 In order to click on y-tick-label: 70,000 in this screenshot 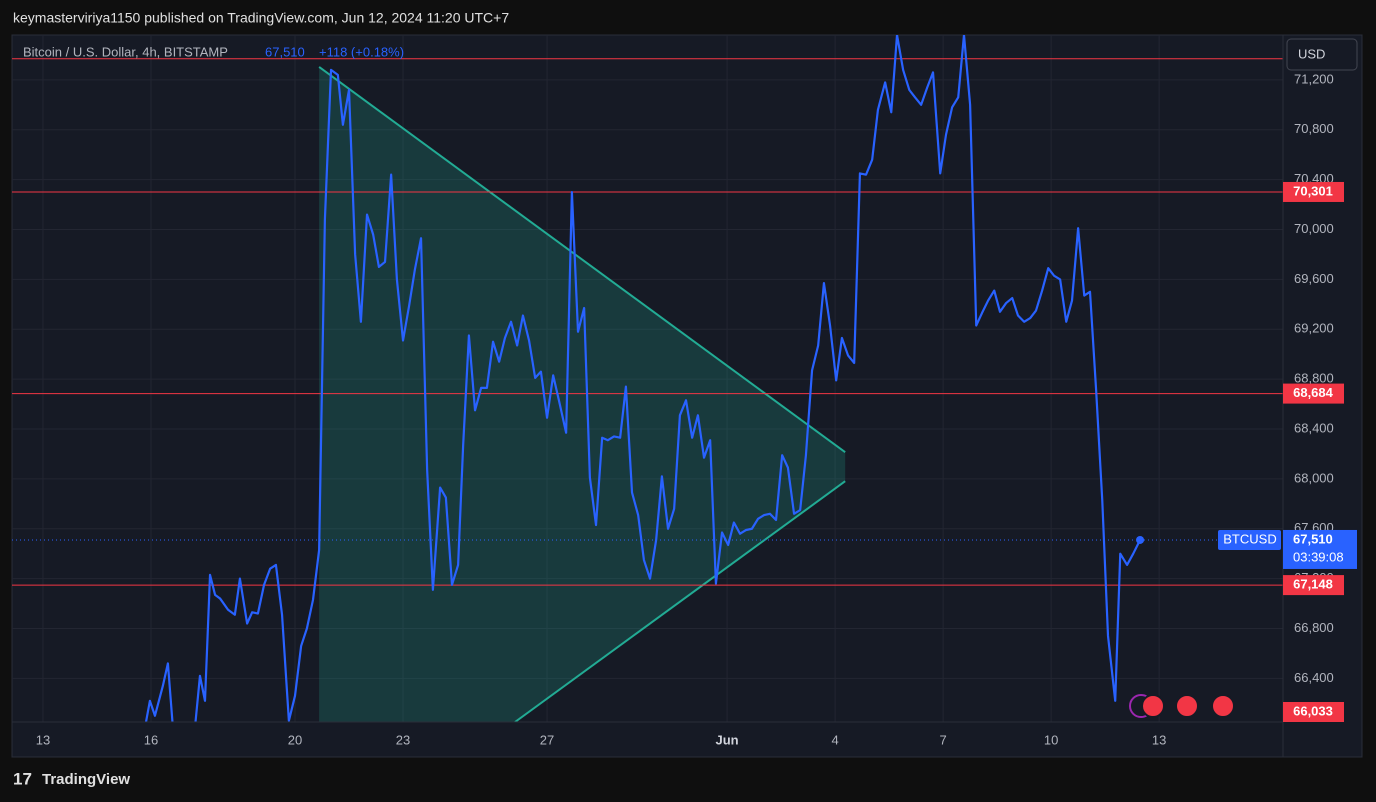, I will do `click(1314, 228)`.